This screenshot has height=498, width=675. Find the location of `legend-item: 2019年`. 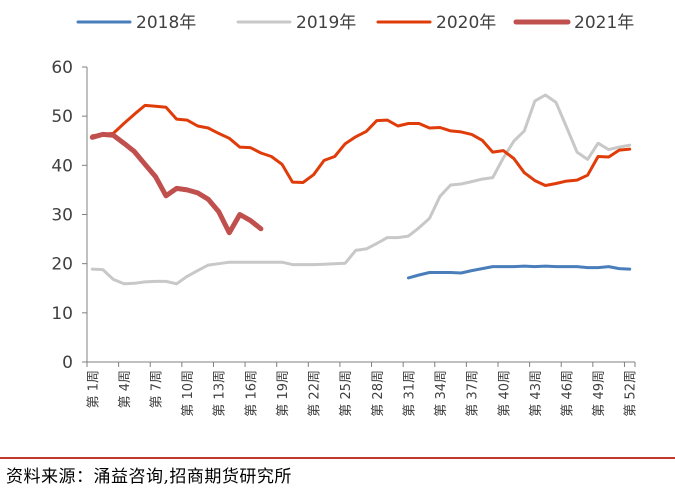

legend-item: 2019年 is located at coordinates (296, 23).